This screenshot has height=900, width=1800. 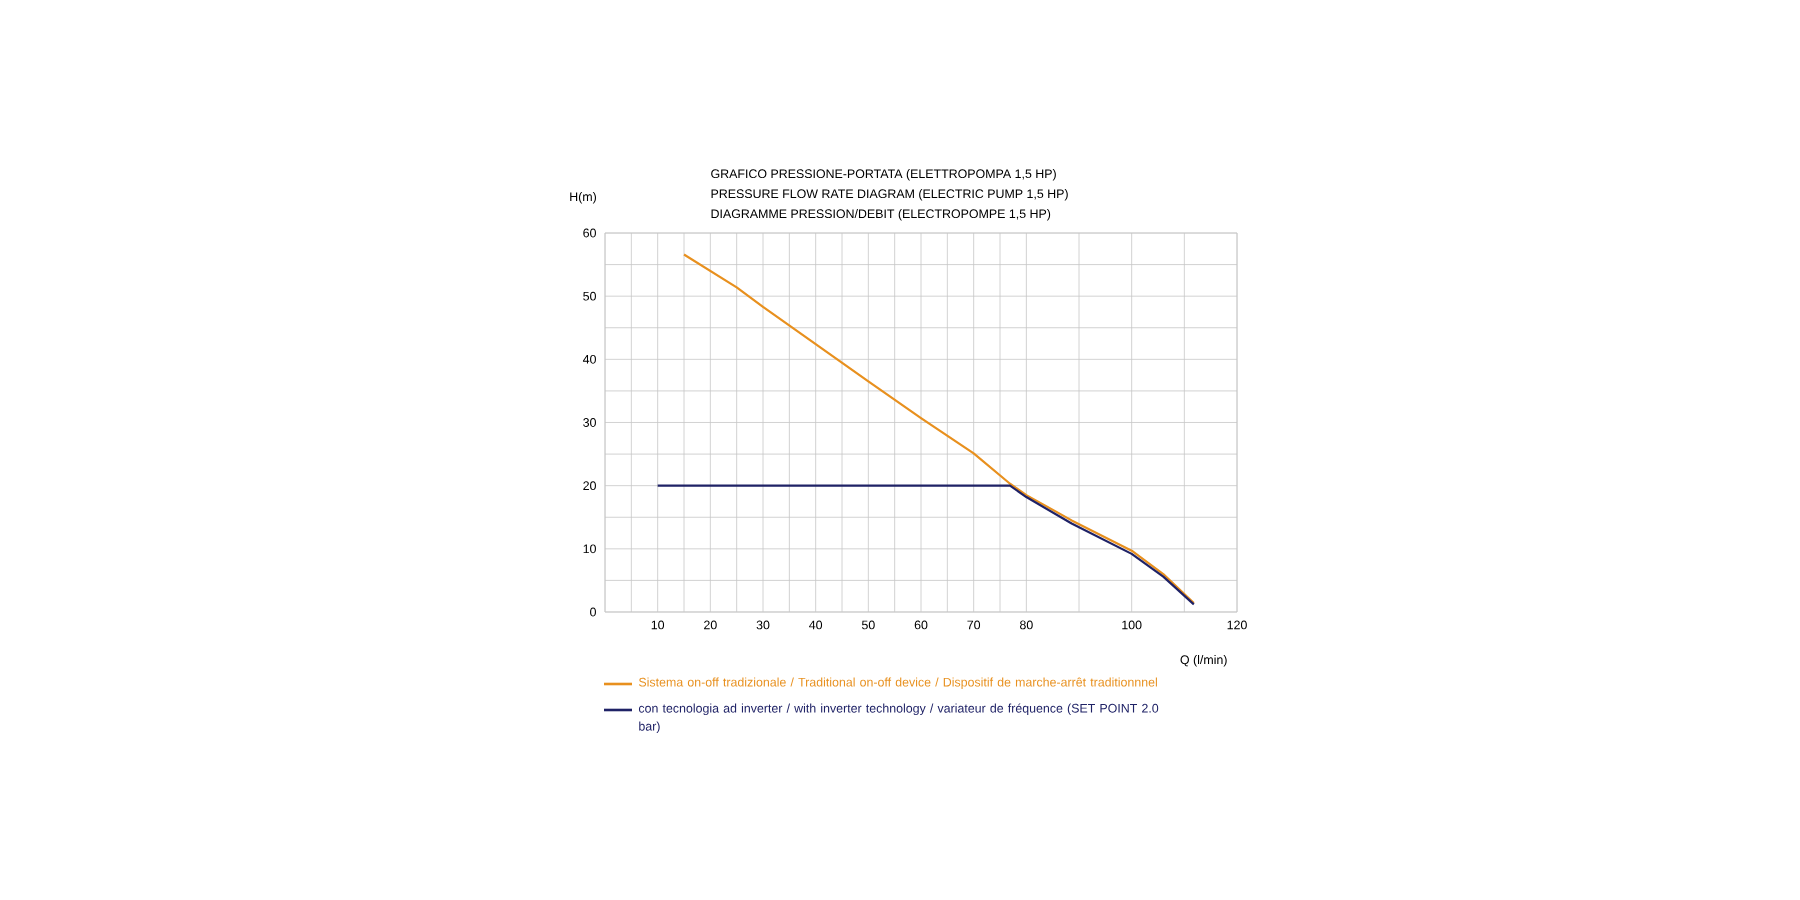 What do you see at coordinates (1026, 625) in the screenshot?
I see `x-tick-label: 80` at bounding box center [1026, 625].